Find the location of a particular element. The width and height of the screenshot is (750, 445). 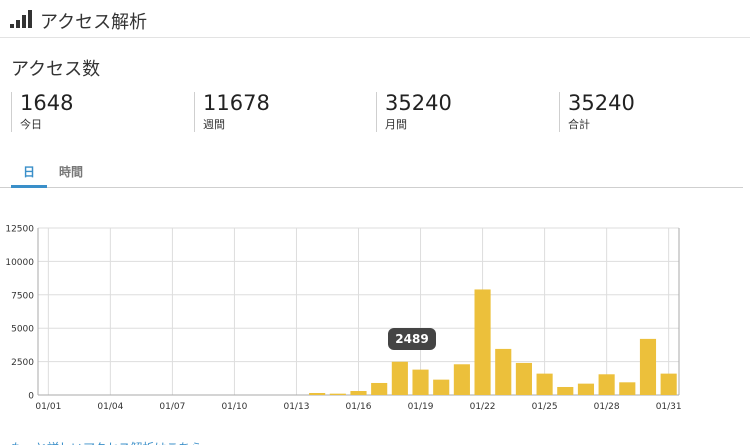

stat-total: 35240 合計 is located at coordinates (597, 112).